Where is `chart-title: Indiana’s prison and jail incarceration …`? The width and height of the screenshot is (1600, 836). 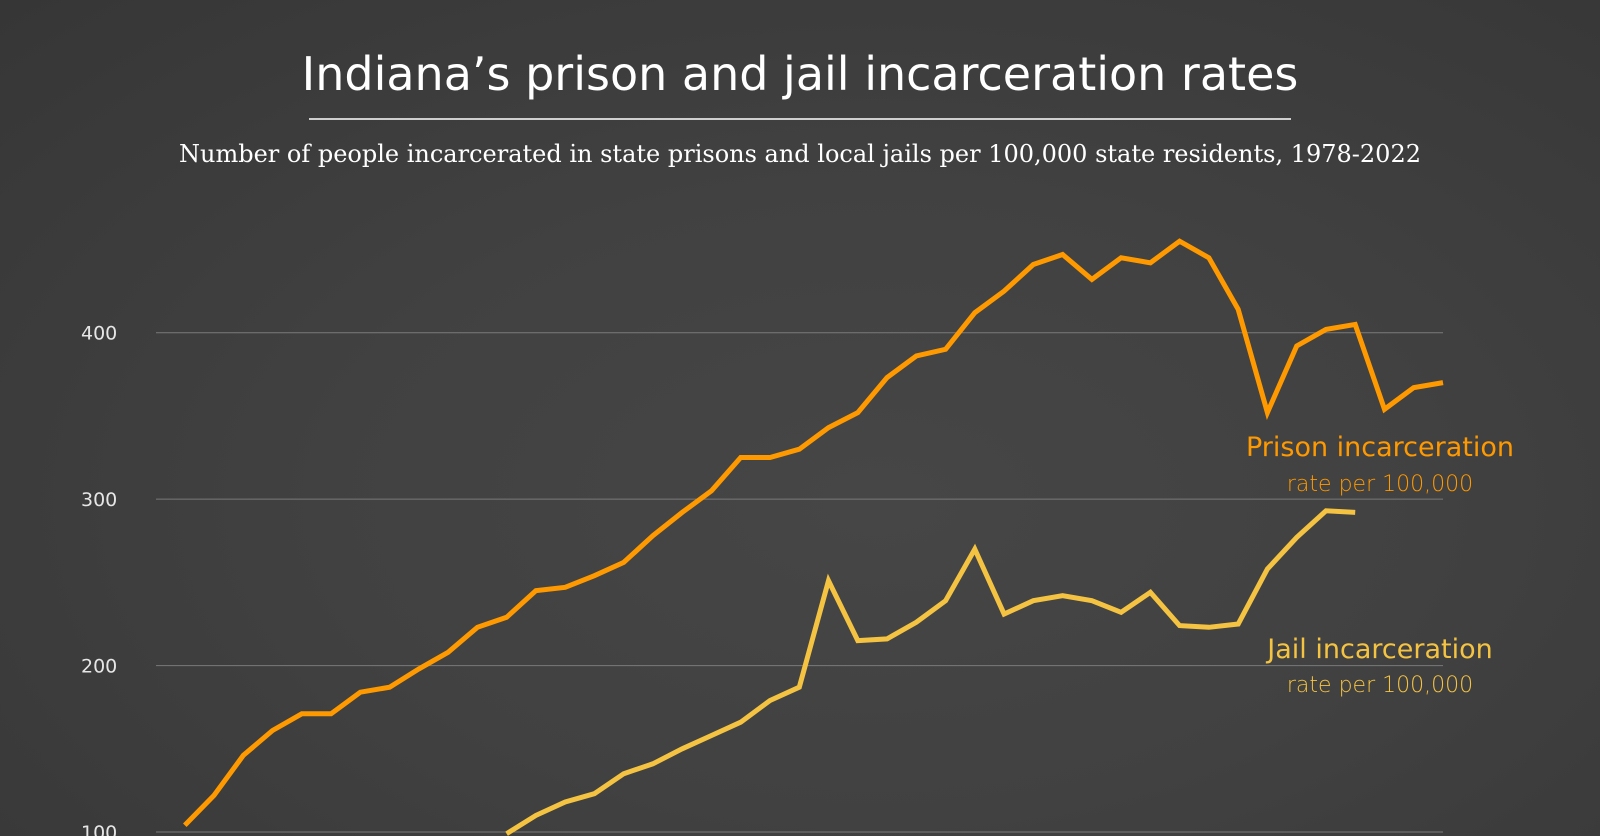
chart-title: Indiana’s prison and jail incarceration … is located at coordinates (800, 74).